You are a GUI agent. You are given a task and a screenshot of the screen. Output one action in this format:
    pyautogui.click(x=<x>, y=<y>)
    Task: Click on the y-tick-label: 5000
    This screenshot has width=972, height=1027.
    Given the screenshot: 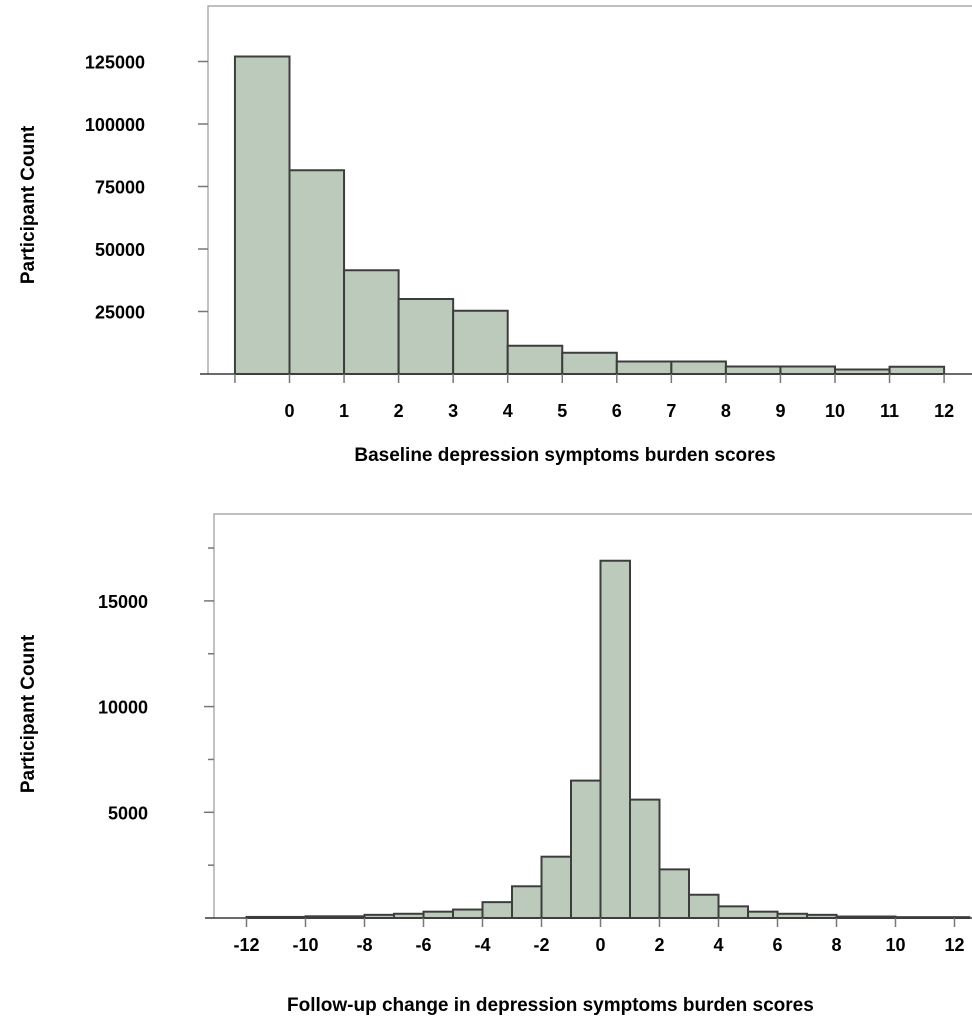 What is the action you would take?
    pyautogui.click(x=128, y=813)
    